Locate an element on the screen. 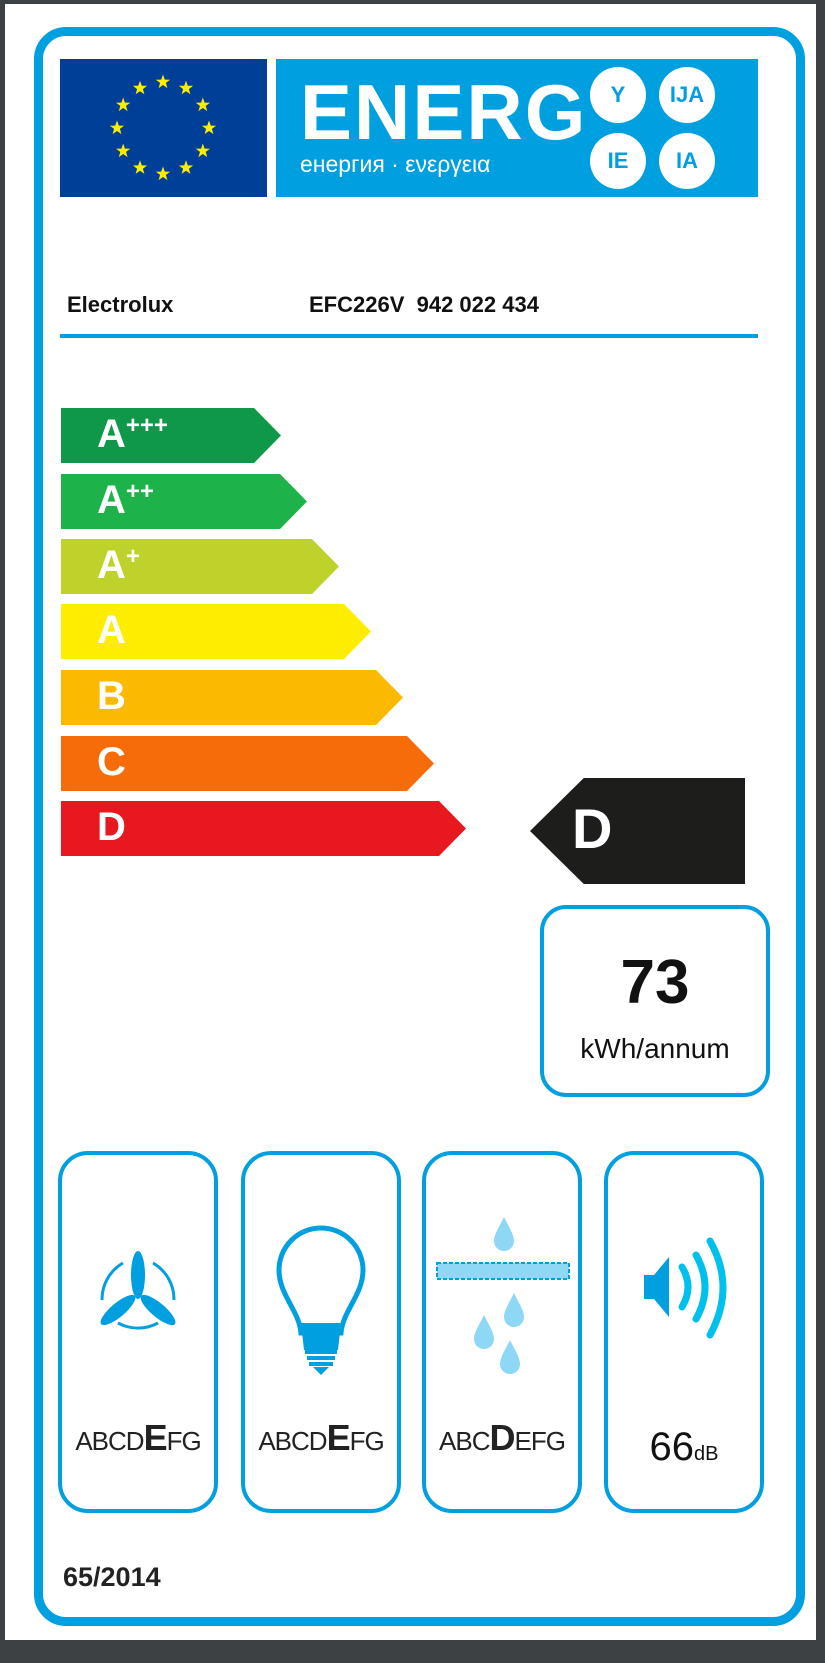 The height and width of the screenshot is (1663, 825). energy-class-bar: A+ is located at coordinates (200, 566).